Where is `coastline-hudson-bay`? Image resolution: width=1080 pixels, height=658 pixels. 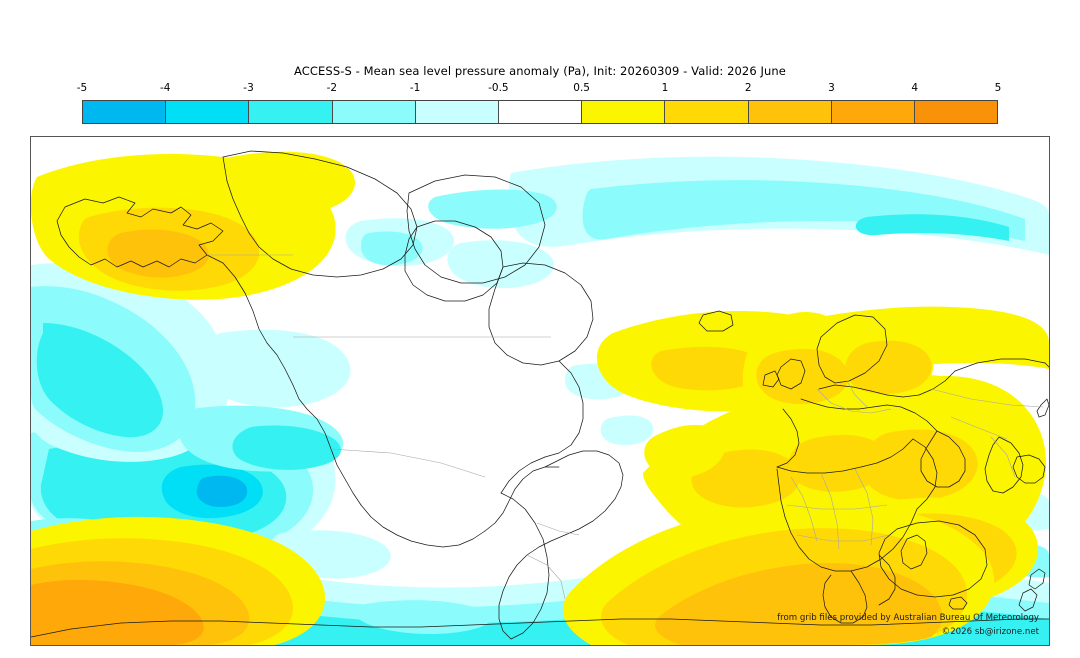 coastline-hudson-bay is located at coordinates (454, 261).